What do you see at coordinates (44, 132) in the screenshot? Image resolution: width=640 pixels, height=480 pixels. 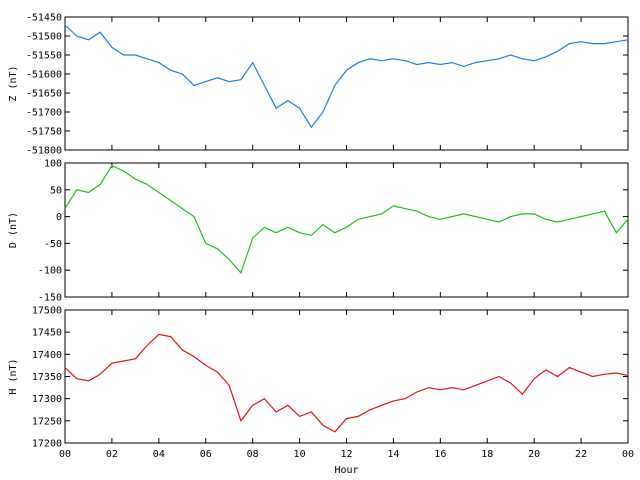 I see `y-tick-label: -51750` at bounding box center [44, 132].